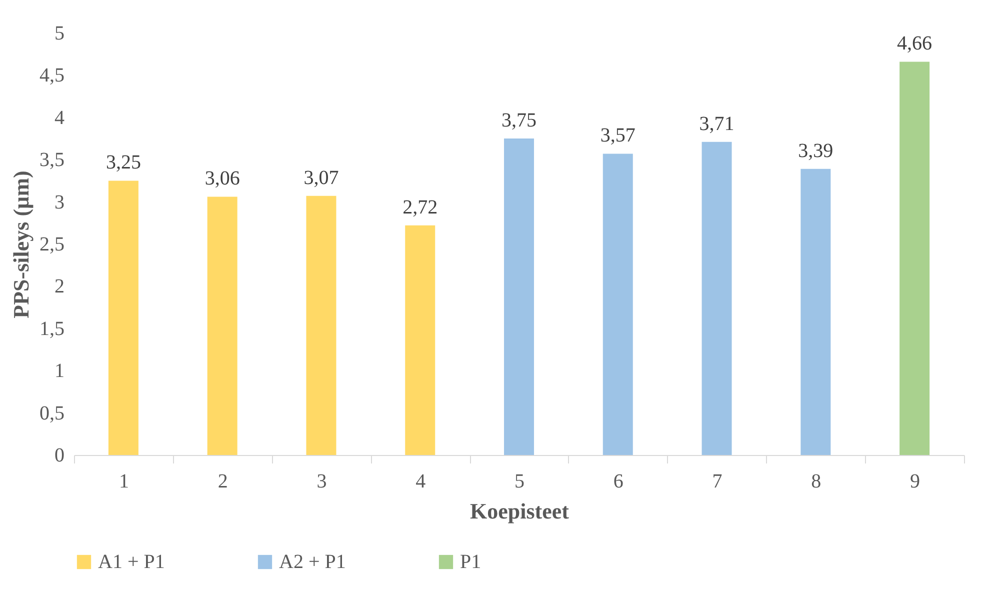 Image resolution: width=995 pixels, height=601 pixels. Describe the element at coordinates (520, 511) in the screenshot. I see `x-axis-title: Koepisteet` at that location.